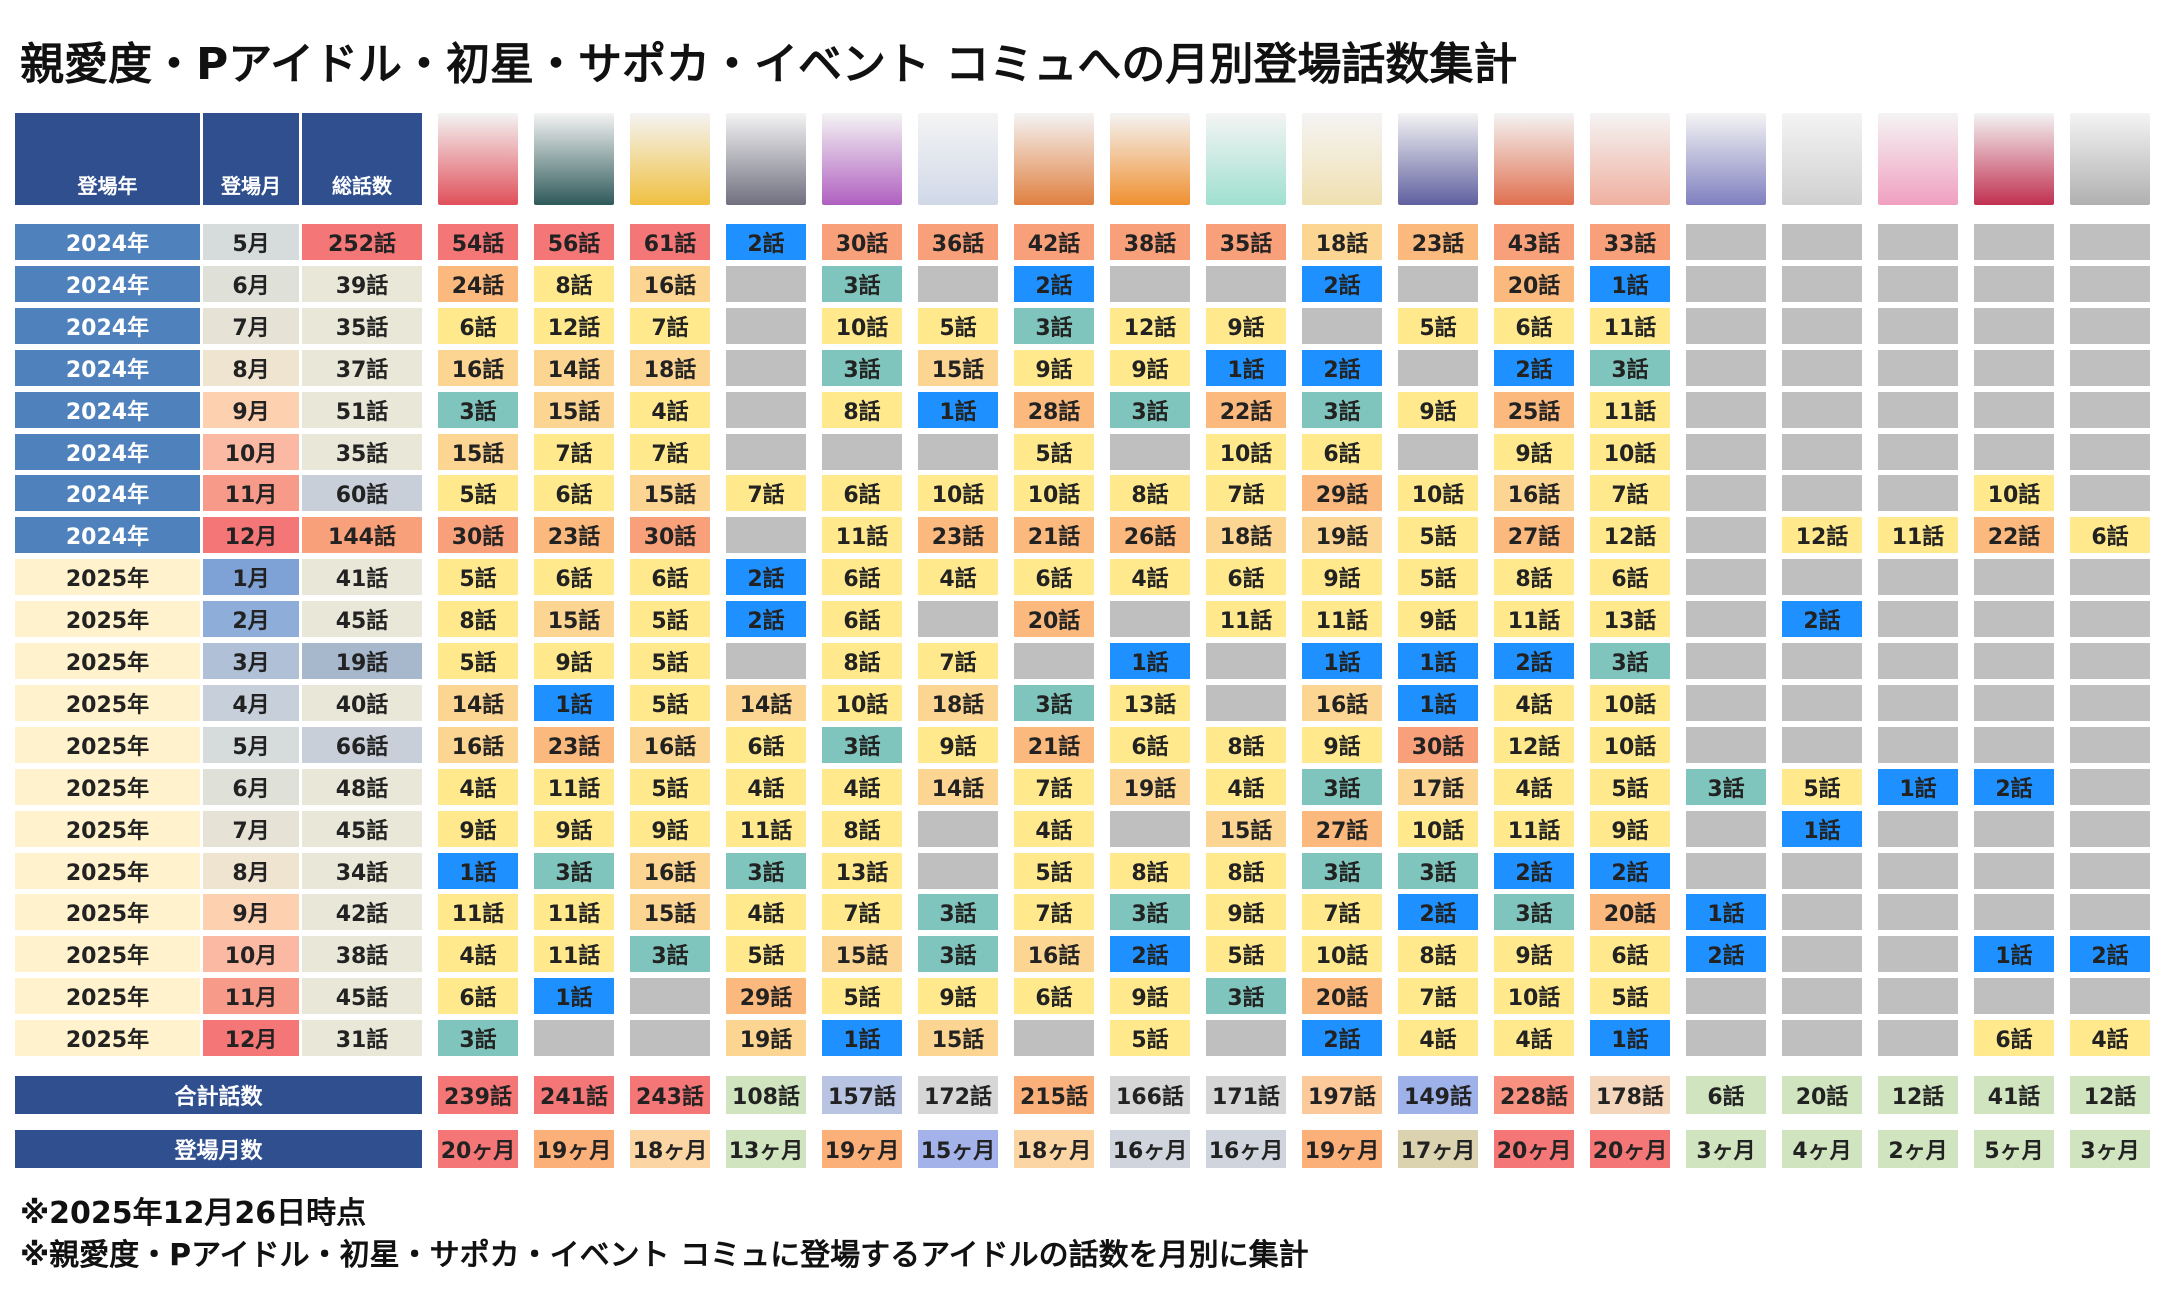 The width and height of the screenshot is (2166, 1290). What do you see at coordinates (1726, 1095) in the screenshot?
I see `totals-value: 6話` at bounding box center [1726, 1095].